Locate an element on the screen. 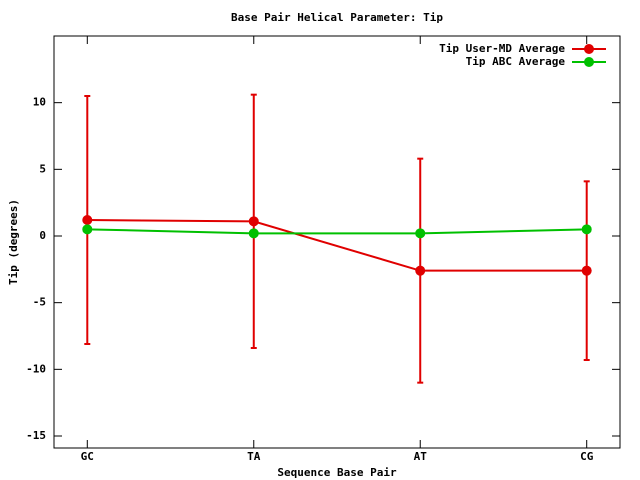  y-tick-label: -5 is located at coordinates (39, 302).